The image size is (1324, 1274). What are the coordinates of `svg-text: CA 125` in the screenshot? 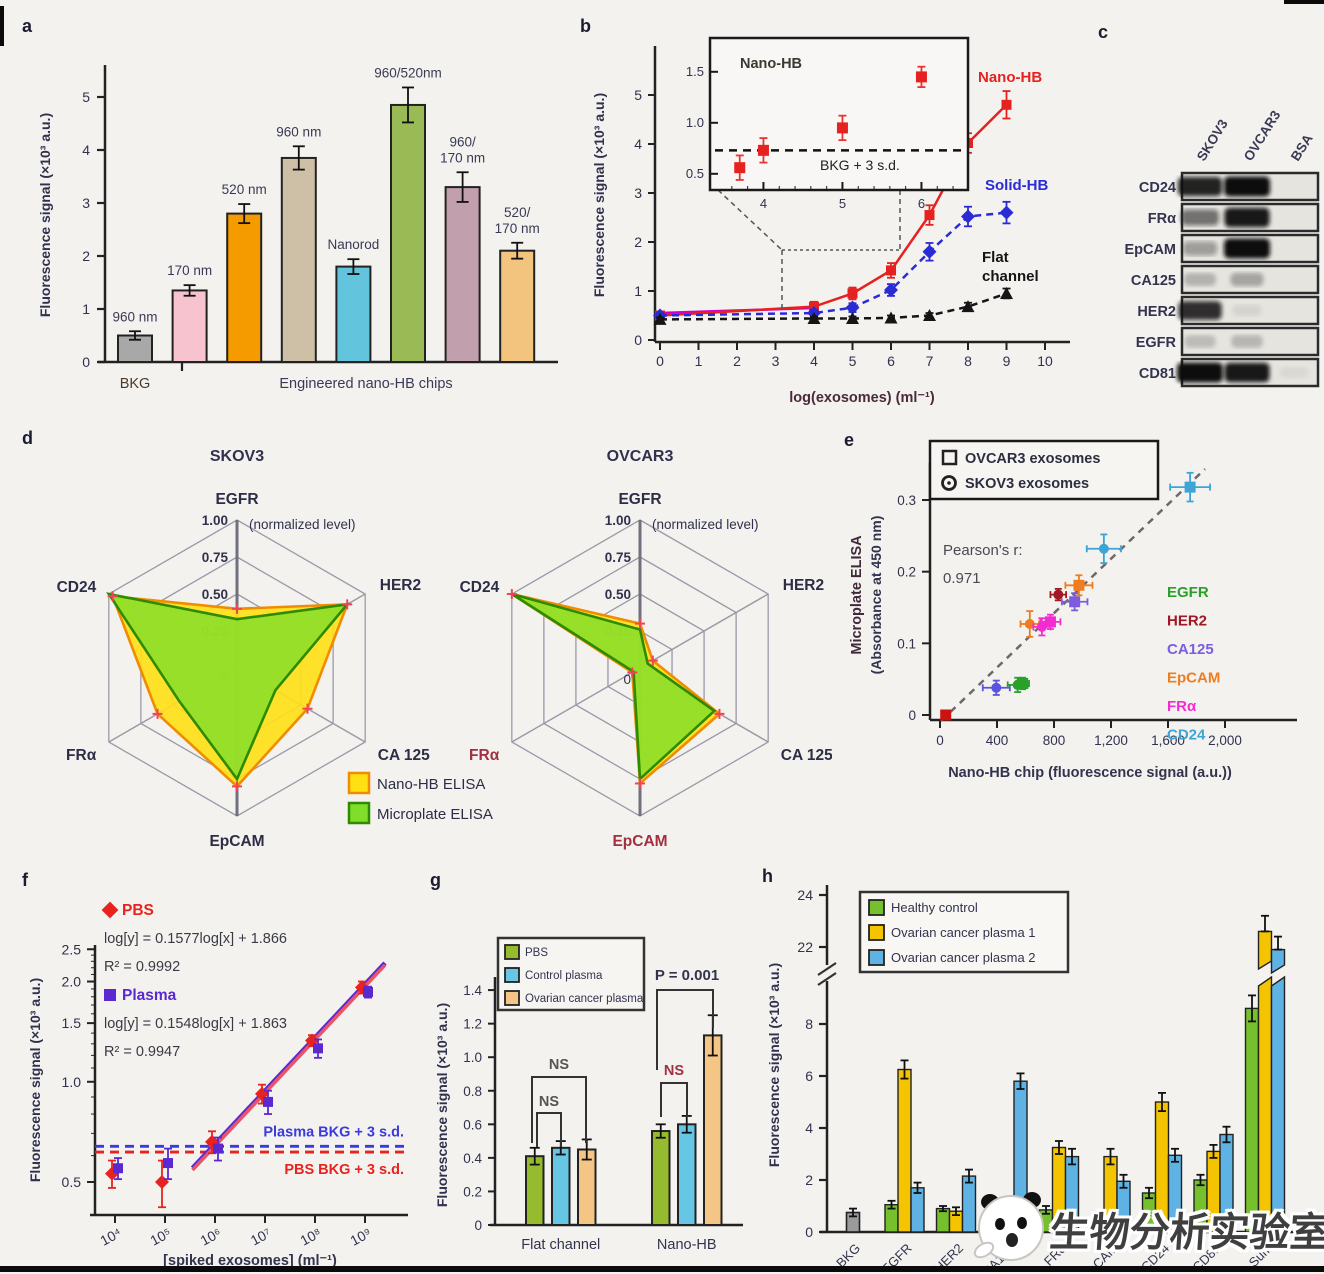 It's located at (806, 755).